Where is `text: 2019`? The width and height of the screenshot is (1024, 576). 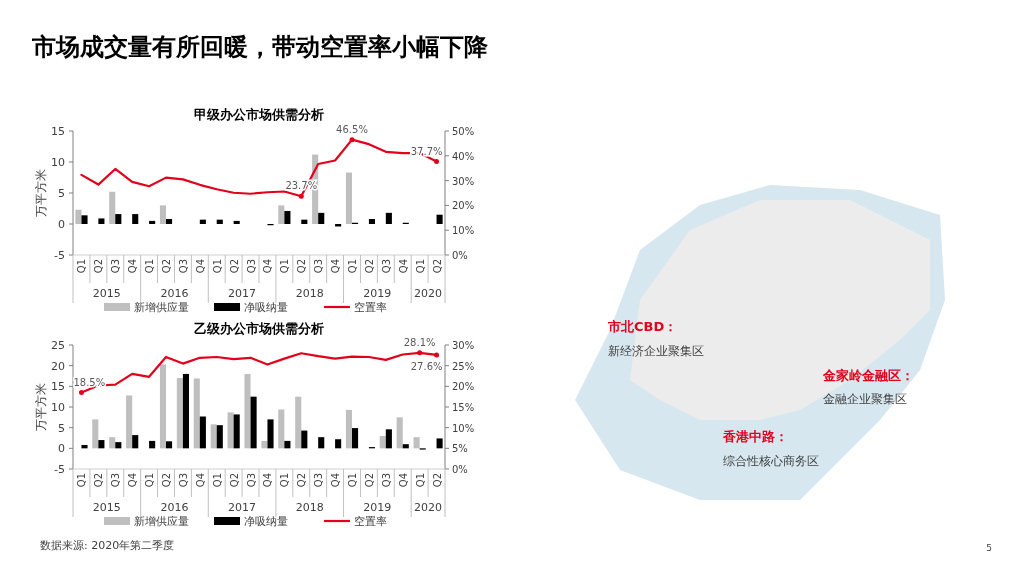
text: 2019 is located at coordinates (377, 507).